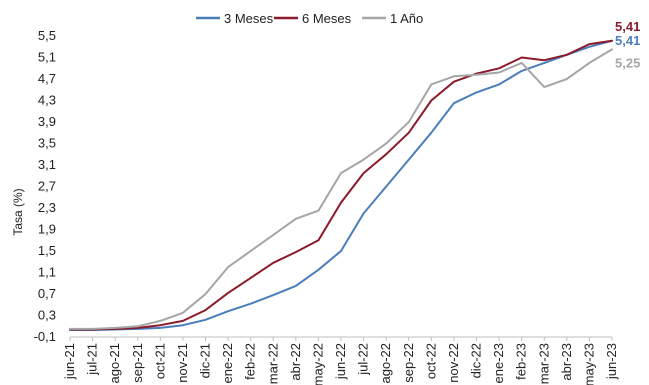 Image resolution: width=649 pixels, height=385 pixels. Describe the element at coordinates (611, 361) in the screenshot. I see `x-tick-label: jun-23` at that location.